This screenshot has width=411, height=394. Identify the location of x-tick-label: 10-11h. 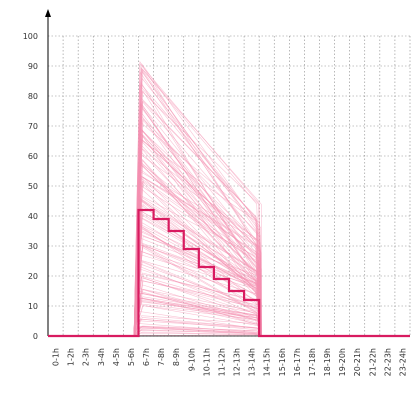
(206, 362).